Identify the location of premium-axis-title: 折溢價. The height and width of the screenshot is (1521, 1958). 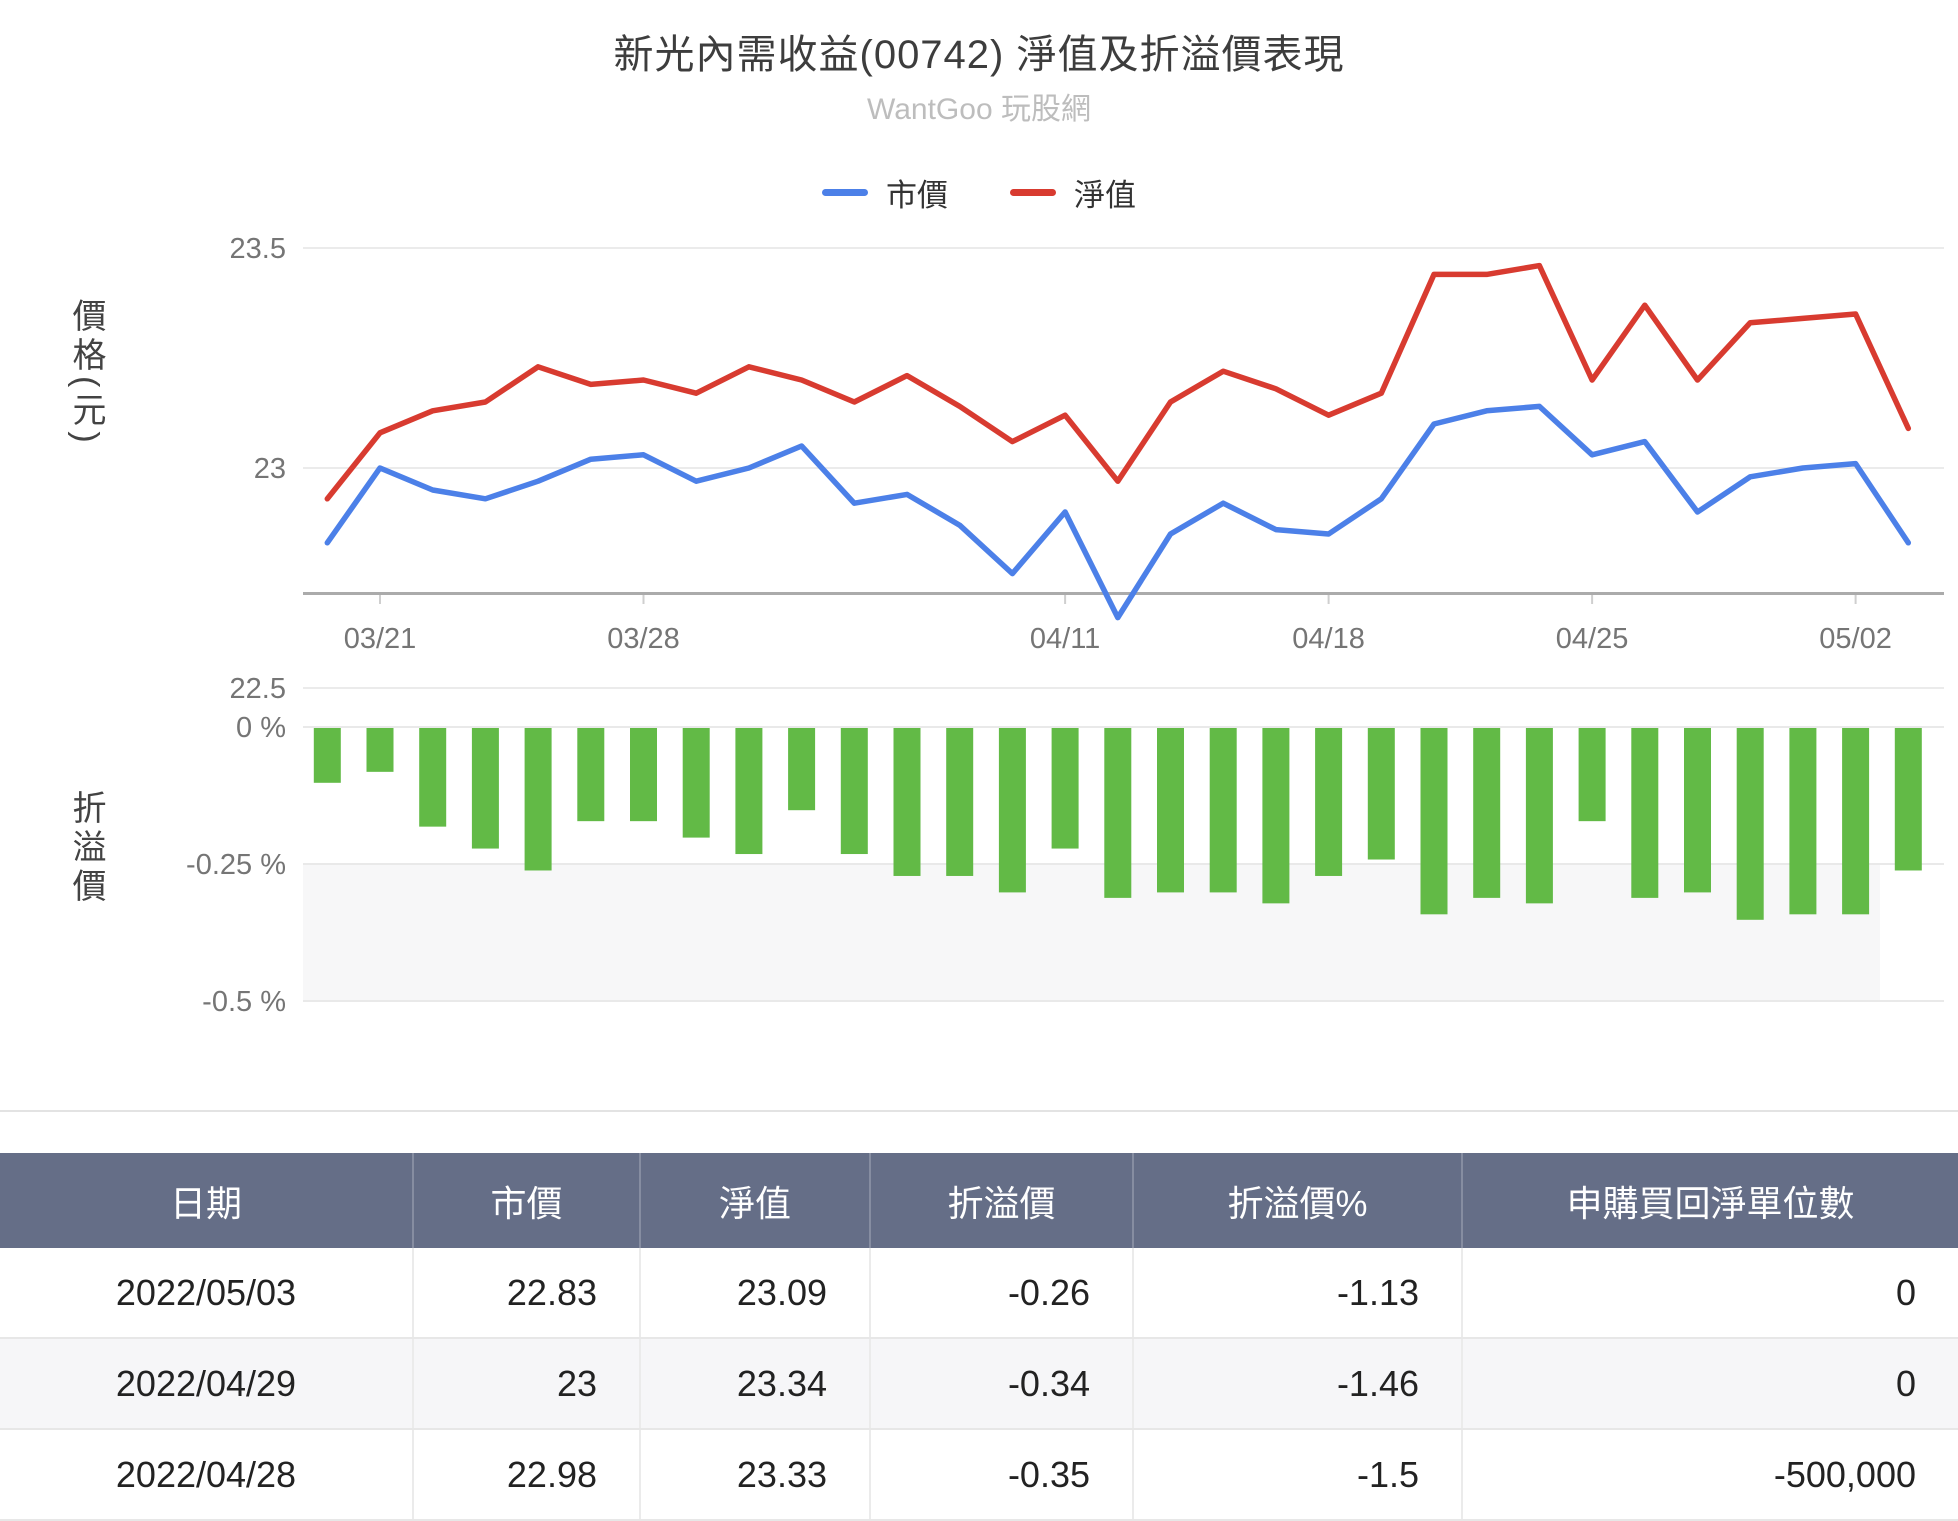
(86, 848).